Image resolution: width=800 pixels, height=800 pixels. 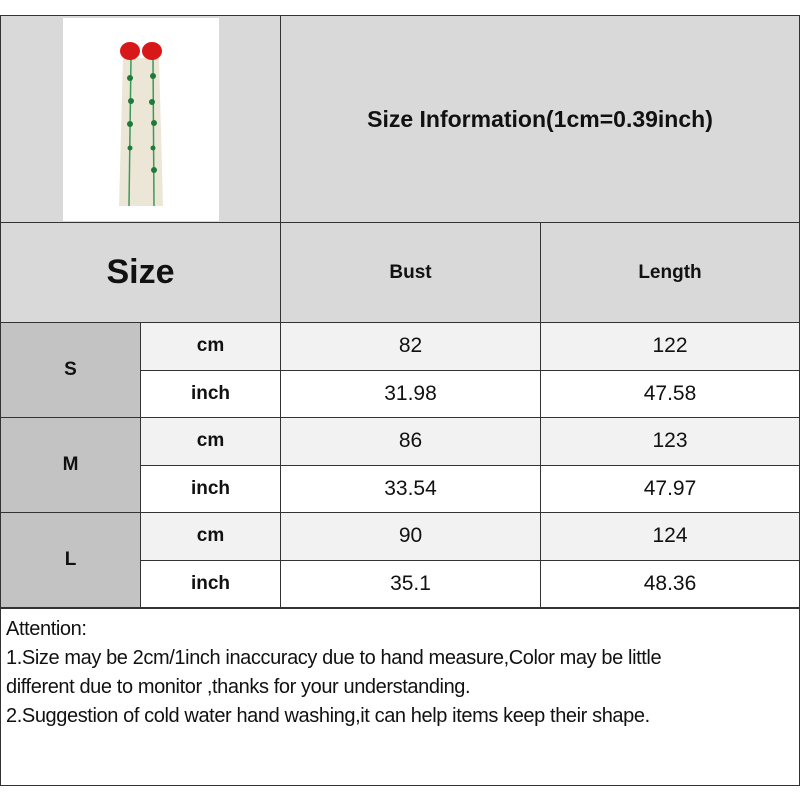 I want to click on length-value: 123, so click(x=670, y=441).